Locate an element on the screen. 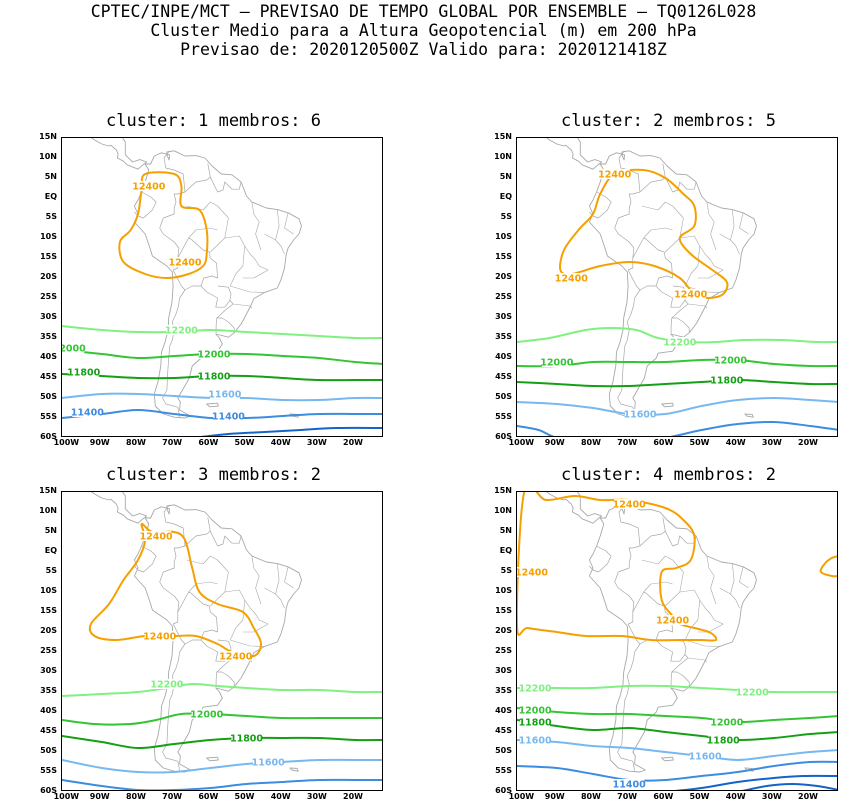  lat-tick-label: 60S is located at coordinates (503, 790).